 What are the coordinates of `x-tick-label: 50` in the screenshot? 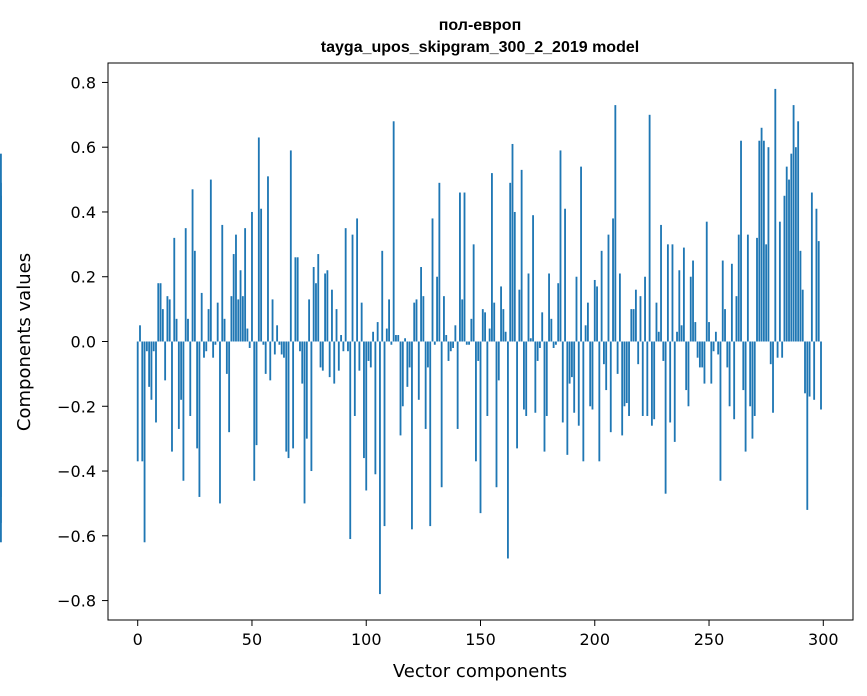 It's located at (252, 639).